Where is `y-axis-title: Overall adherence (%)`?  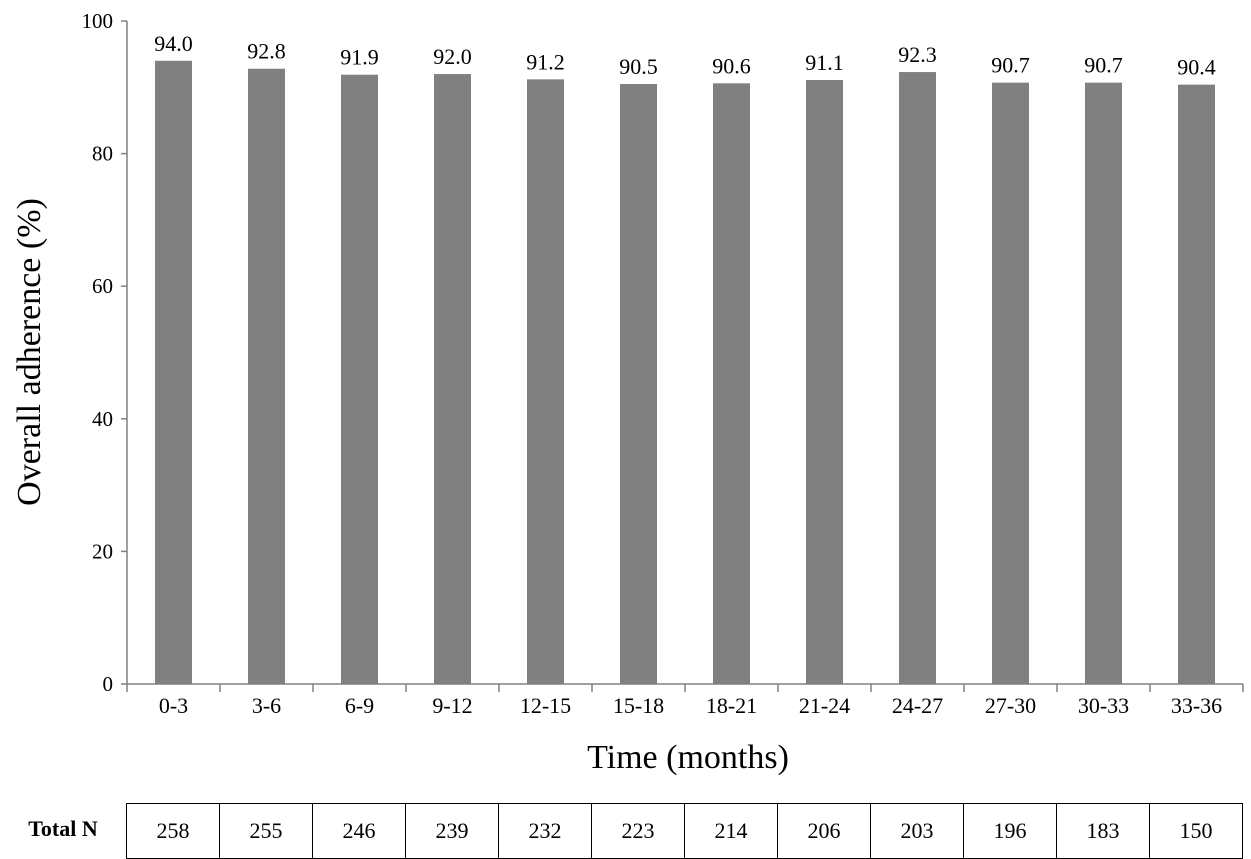
y-axis-title: Overall adherence (%) is located at coordinates (29, 352).